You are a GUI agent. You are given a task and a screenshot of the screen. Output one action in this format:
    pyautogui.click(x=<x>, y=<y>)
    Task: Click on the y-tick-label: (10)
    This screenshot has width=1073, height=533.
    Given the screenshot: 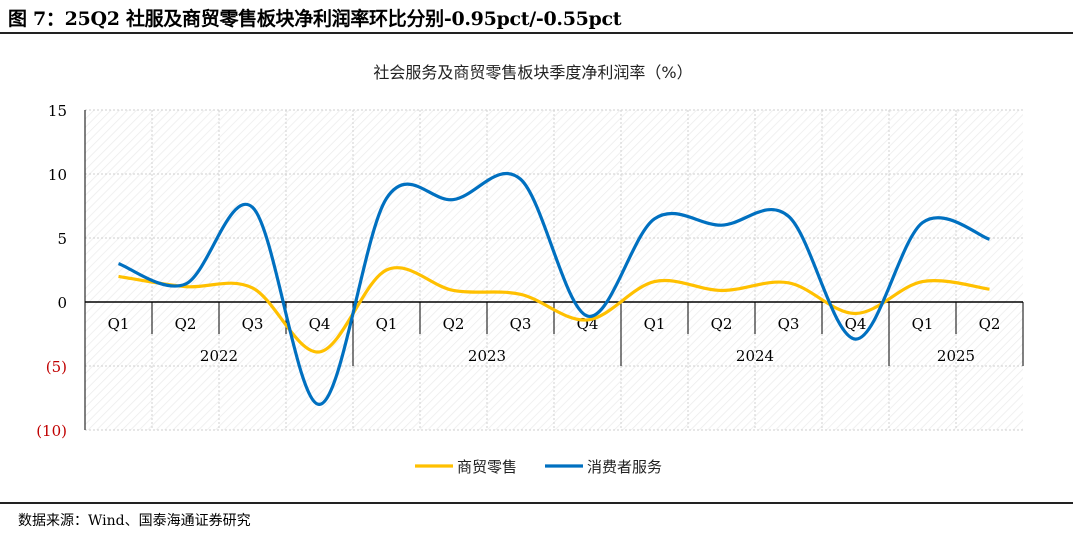 What is the action you would take?
    pyautogui.click(x=51, y=431)
    